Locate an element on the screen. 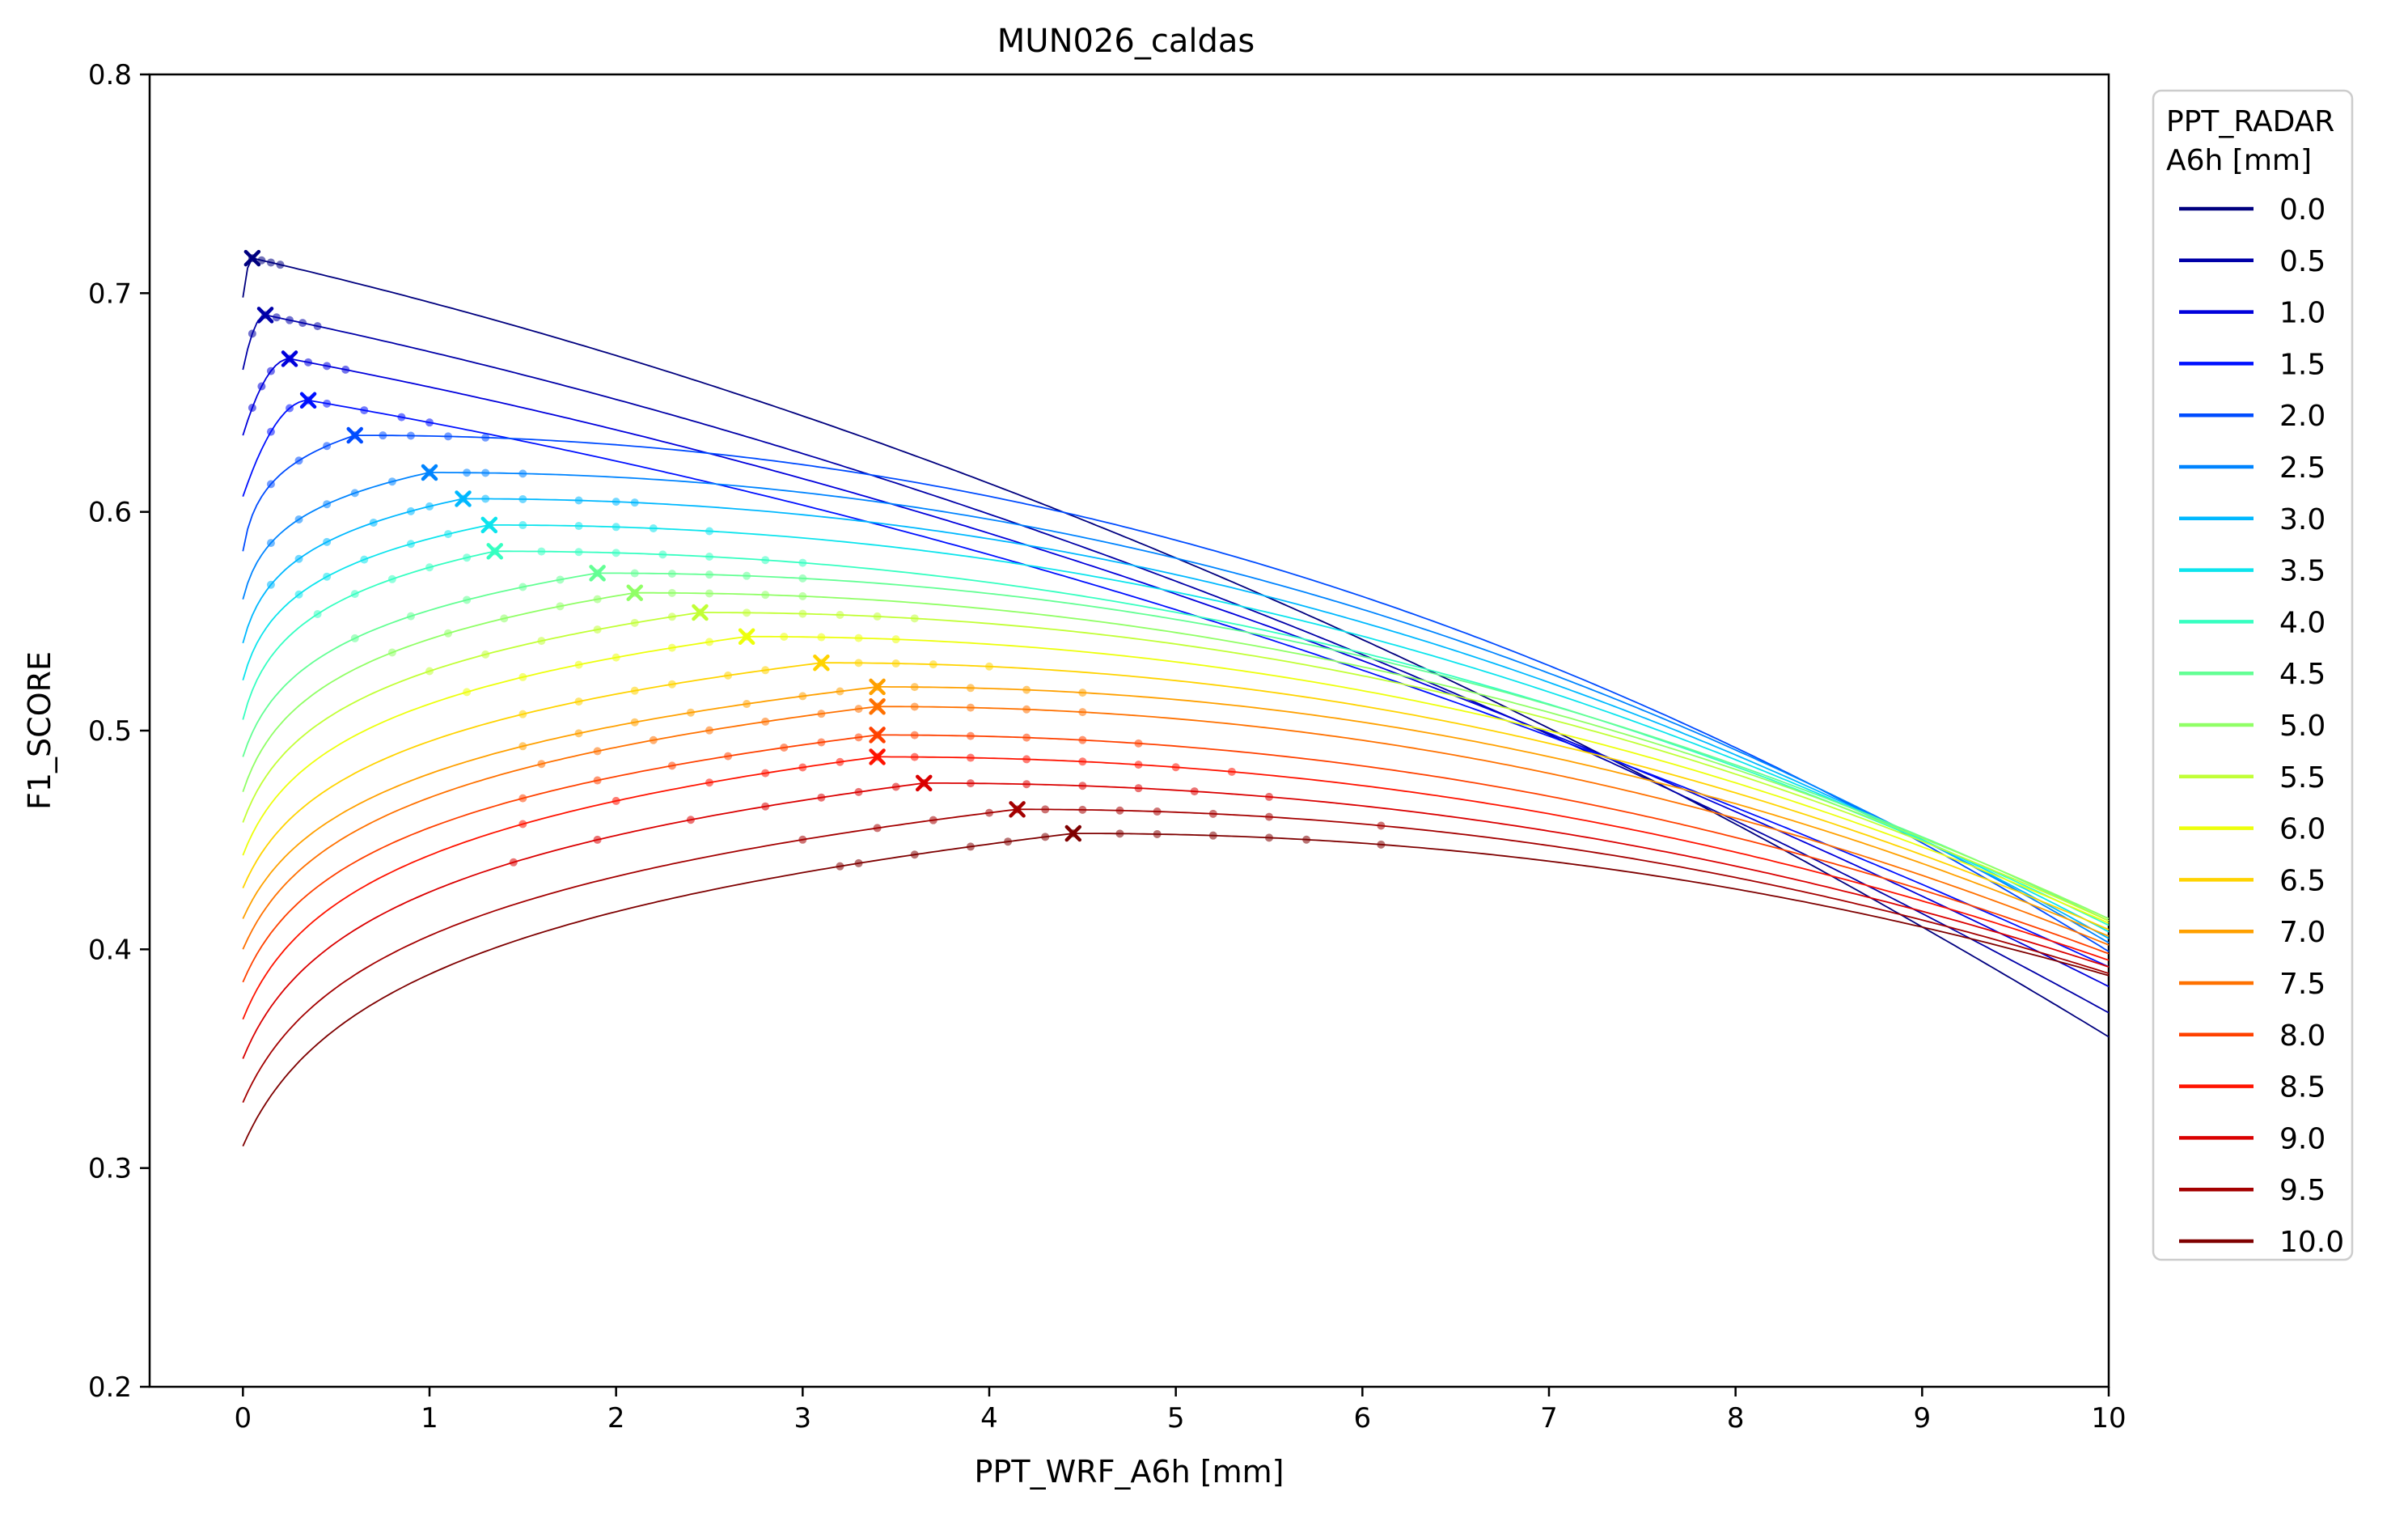  series-peak-marker-10.0 is located at coordinates (1073, 833).